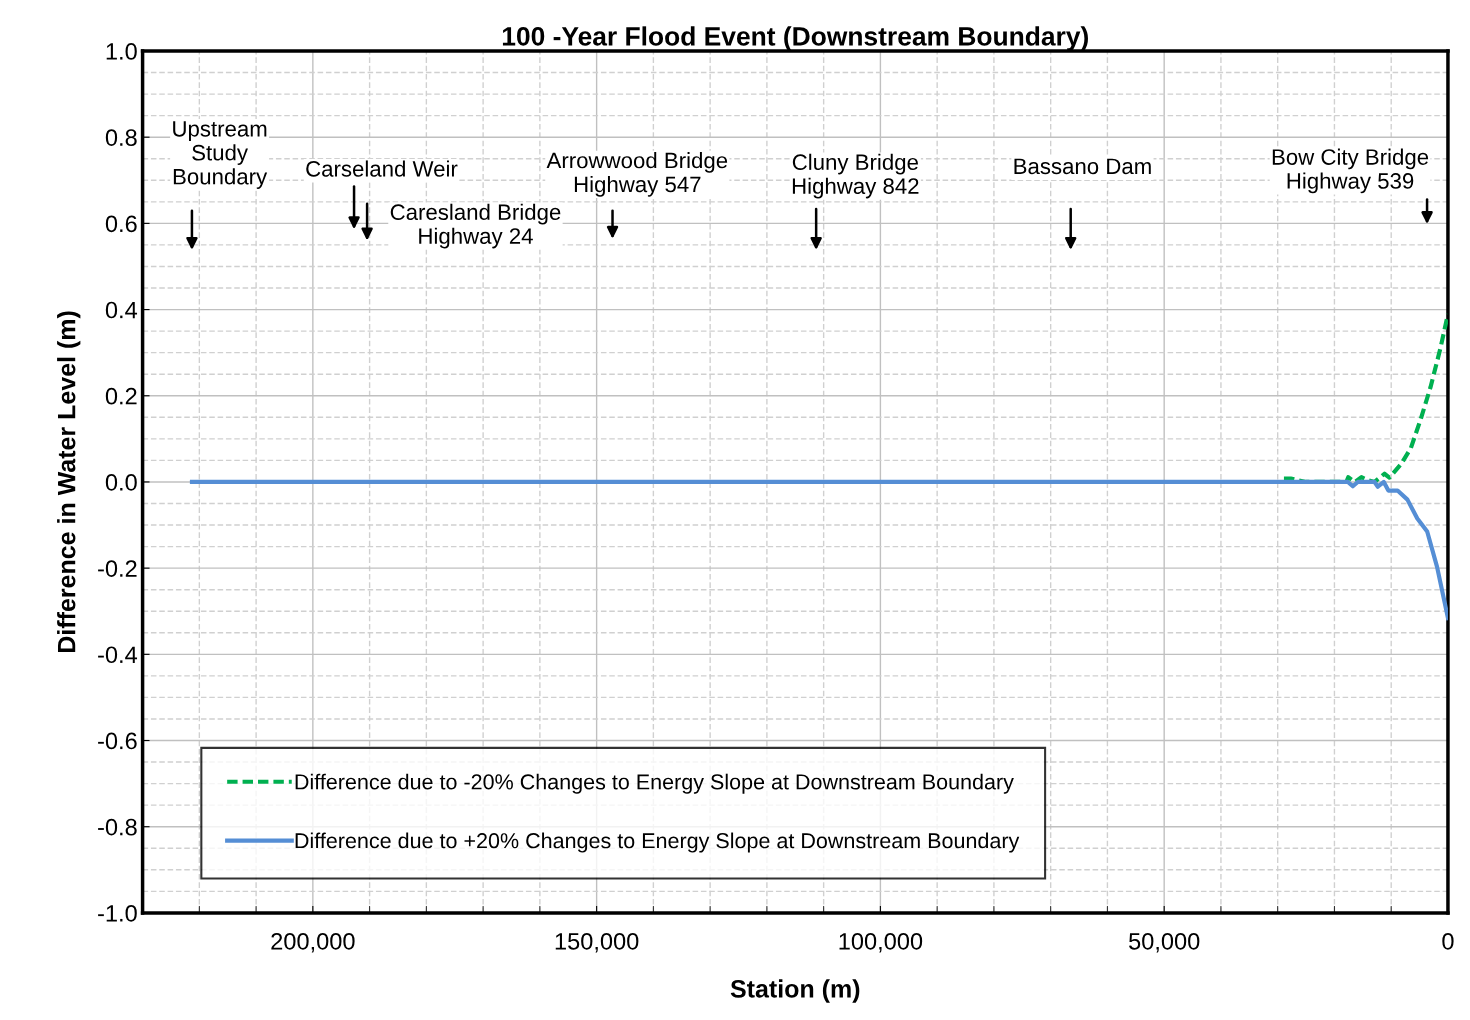 This screenshot has height=1020, width=1470. What do you see at coordinates (654, 783) in the screenshot?
I see `legend-label: Difference due to -20% Changes to Energy Slope at Downstream Boundary` at bounding box center [654, 783].